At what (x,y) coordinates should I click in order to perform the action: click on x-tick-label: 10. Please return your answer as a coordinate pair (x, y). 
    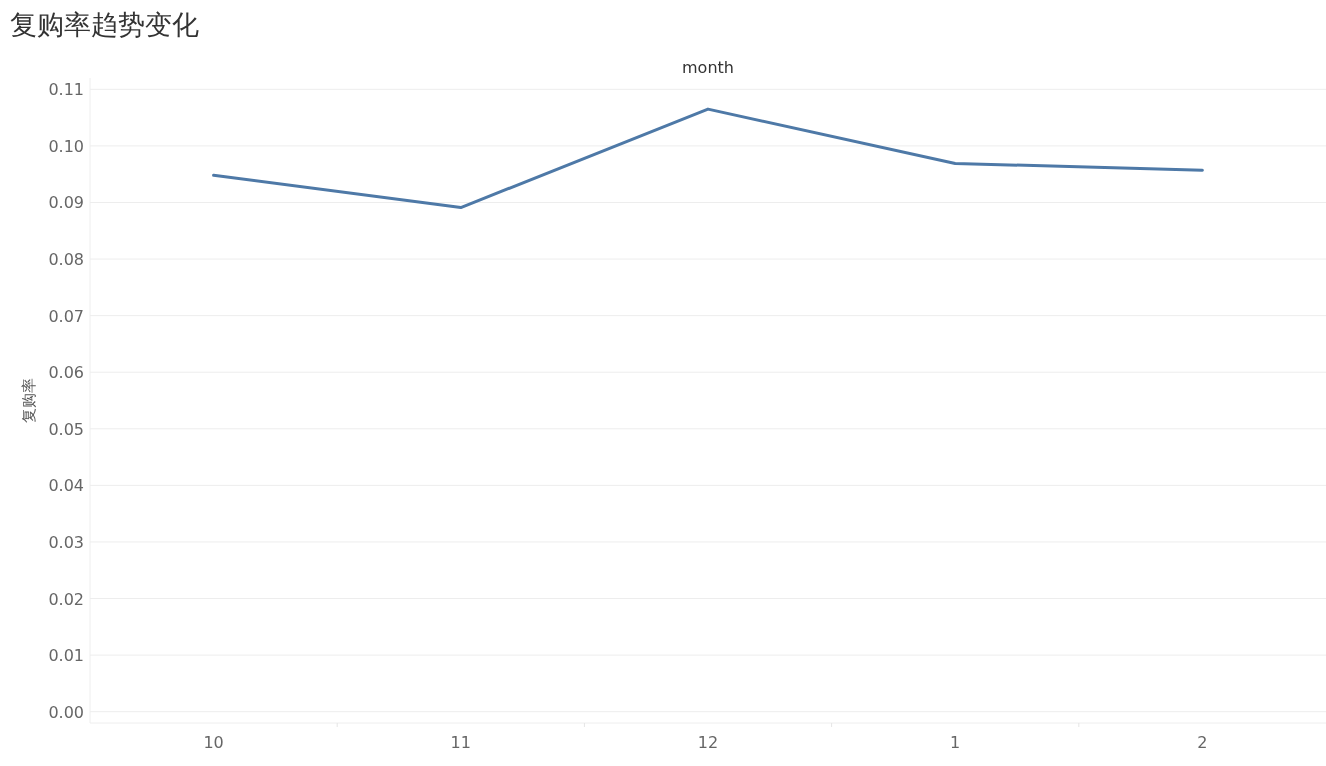
    Looking at the image, I should click on (213, 742).